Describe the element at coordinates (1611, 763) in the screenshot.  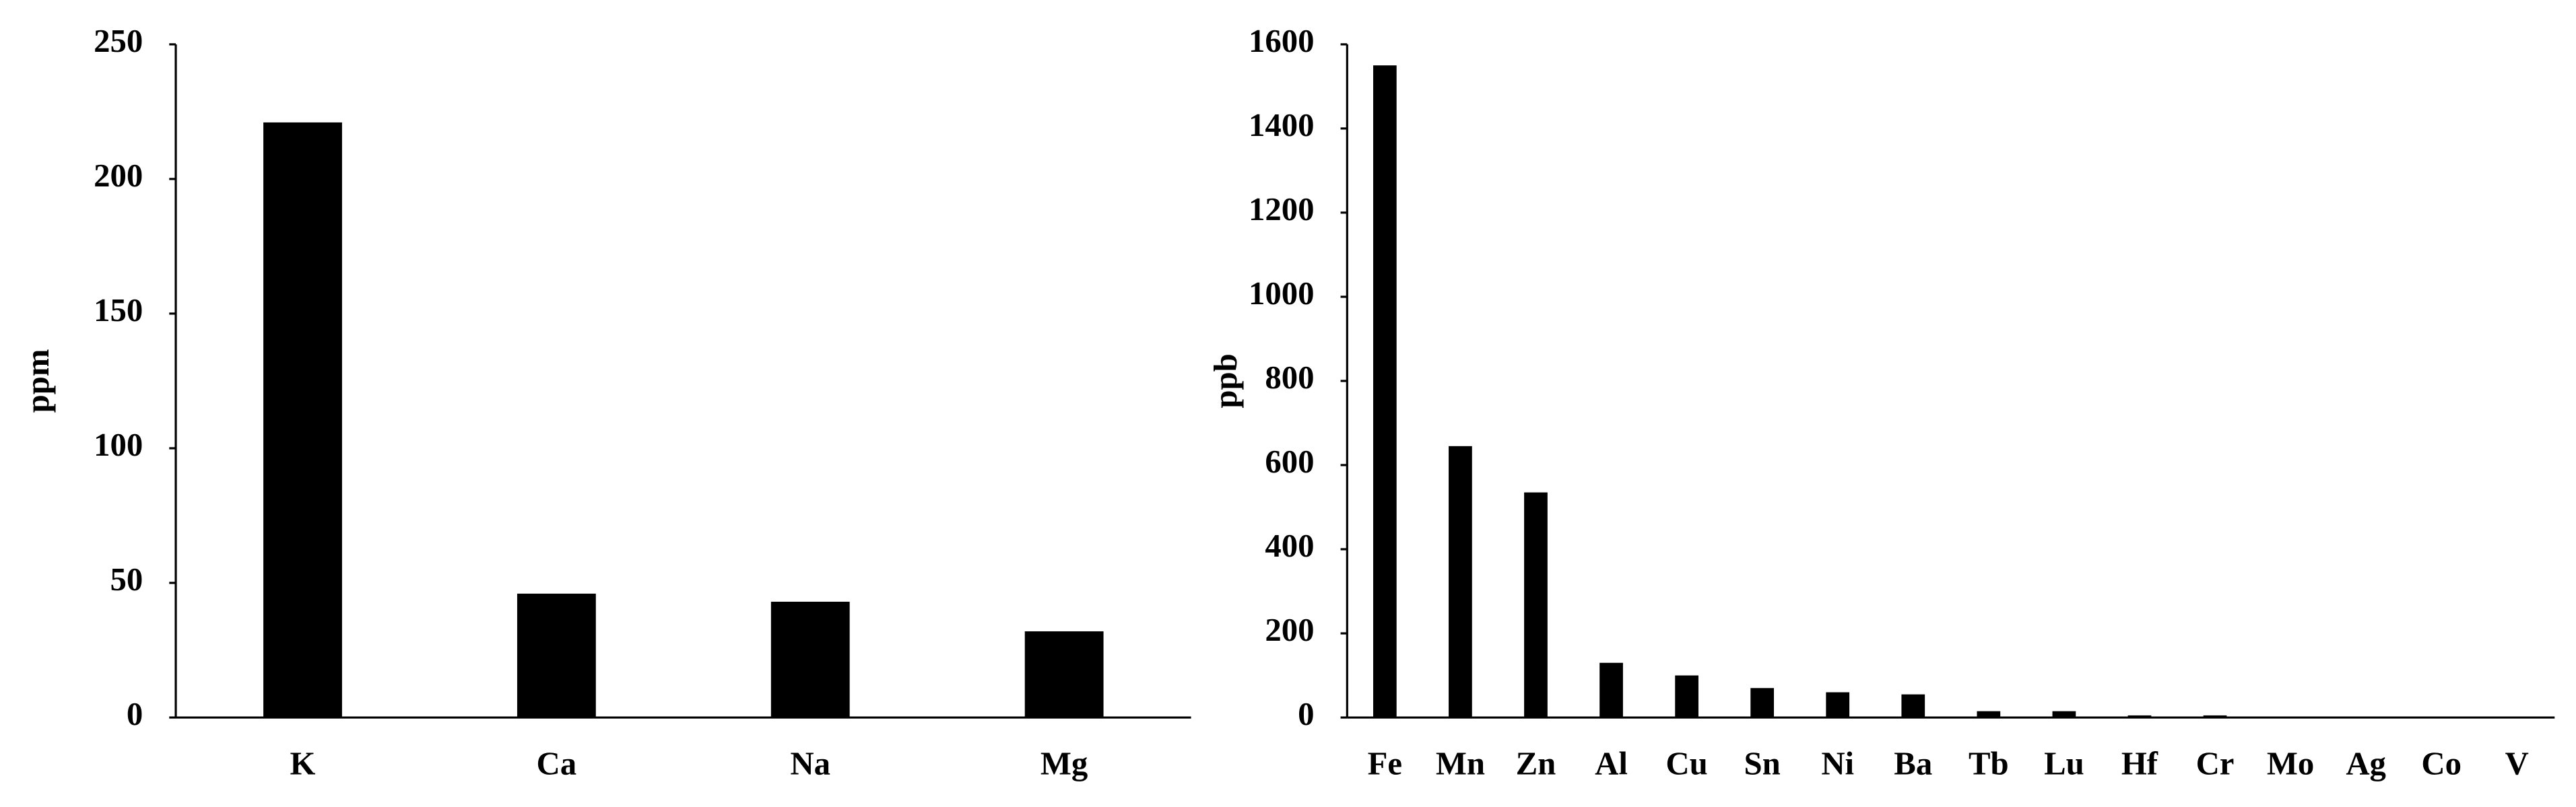
I see `x-tick-label: Al` at that location.